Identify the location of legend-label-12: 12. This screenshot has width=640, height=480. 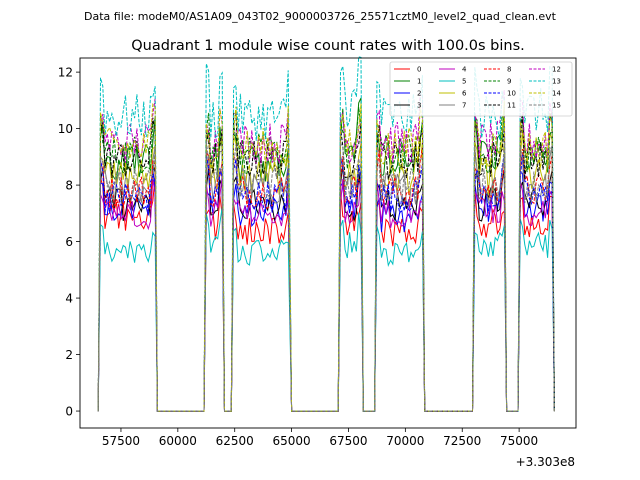
(556, 70).